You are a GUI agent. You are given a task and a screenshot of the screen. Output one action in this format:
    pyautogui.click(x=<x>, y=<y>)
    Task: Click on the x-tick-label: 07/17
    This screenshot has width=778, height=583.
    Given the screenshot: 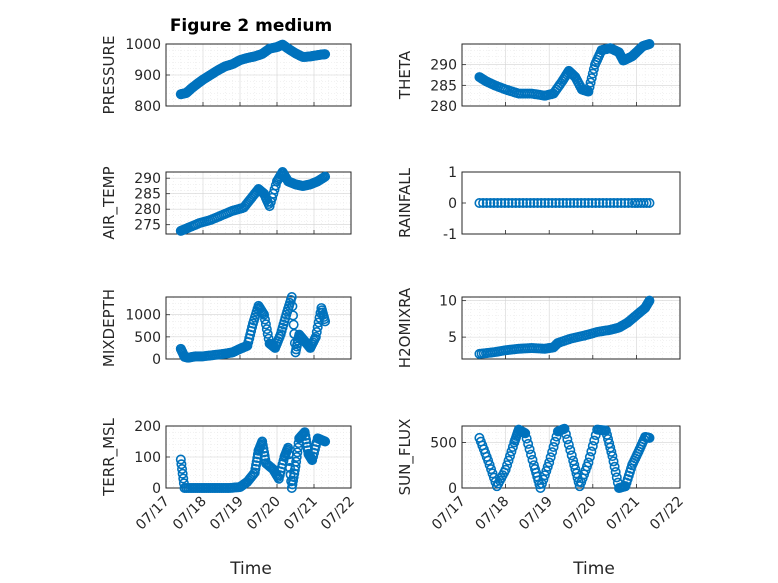 What is the action you would take?
    pyautogui.click(x=153, y=514)
    